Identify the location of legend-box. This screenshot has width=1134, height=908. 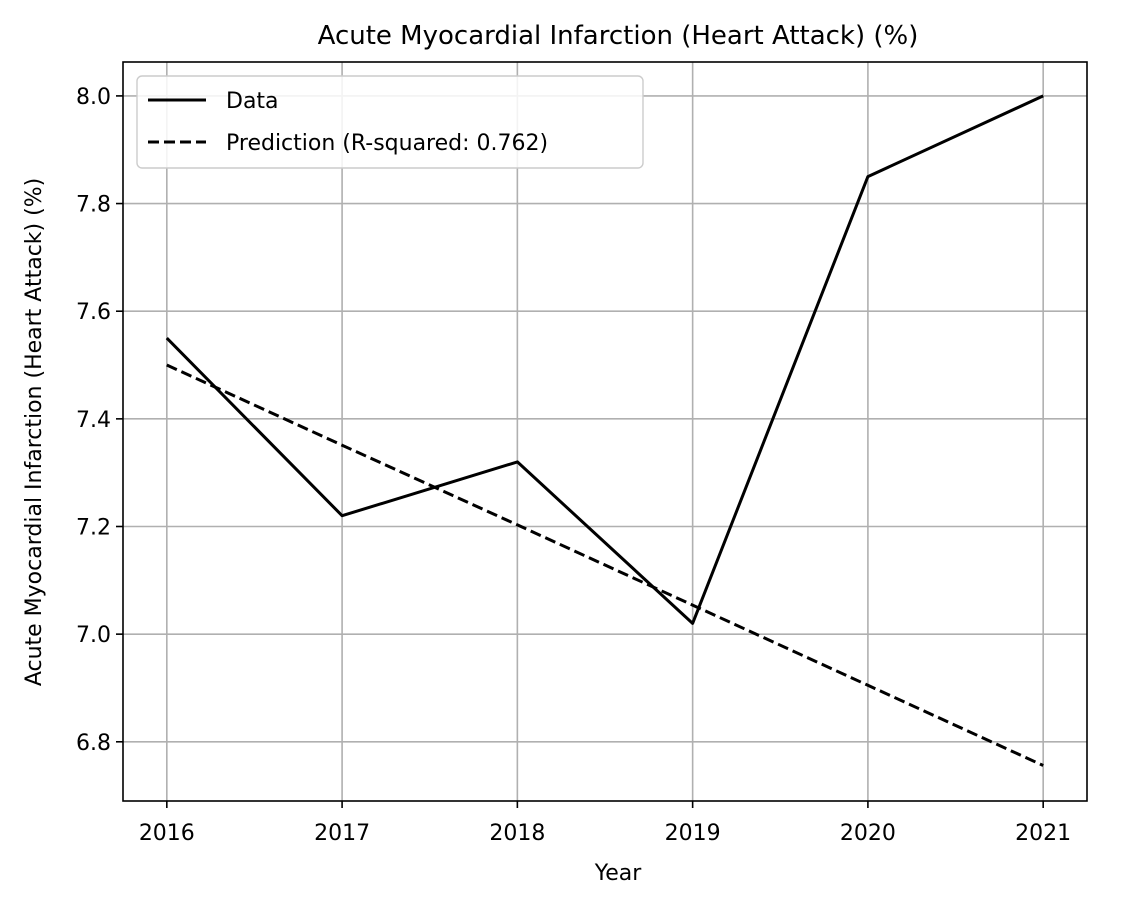
(390, 122).